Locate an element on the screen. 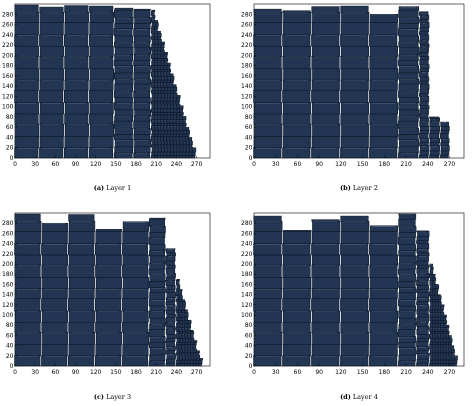 This screenshot has height=406, width=474. y-tick-label: 0 is located at coordinates (251, 366).